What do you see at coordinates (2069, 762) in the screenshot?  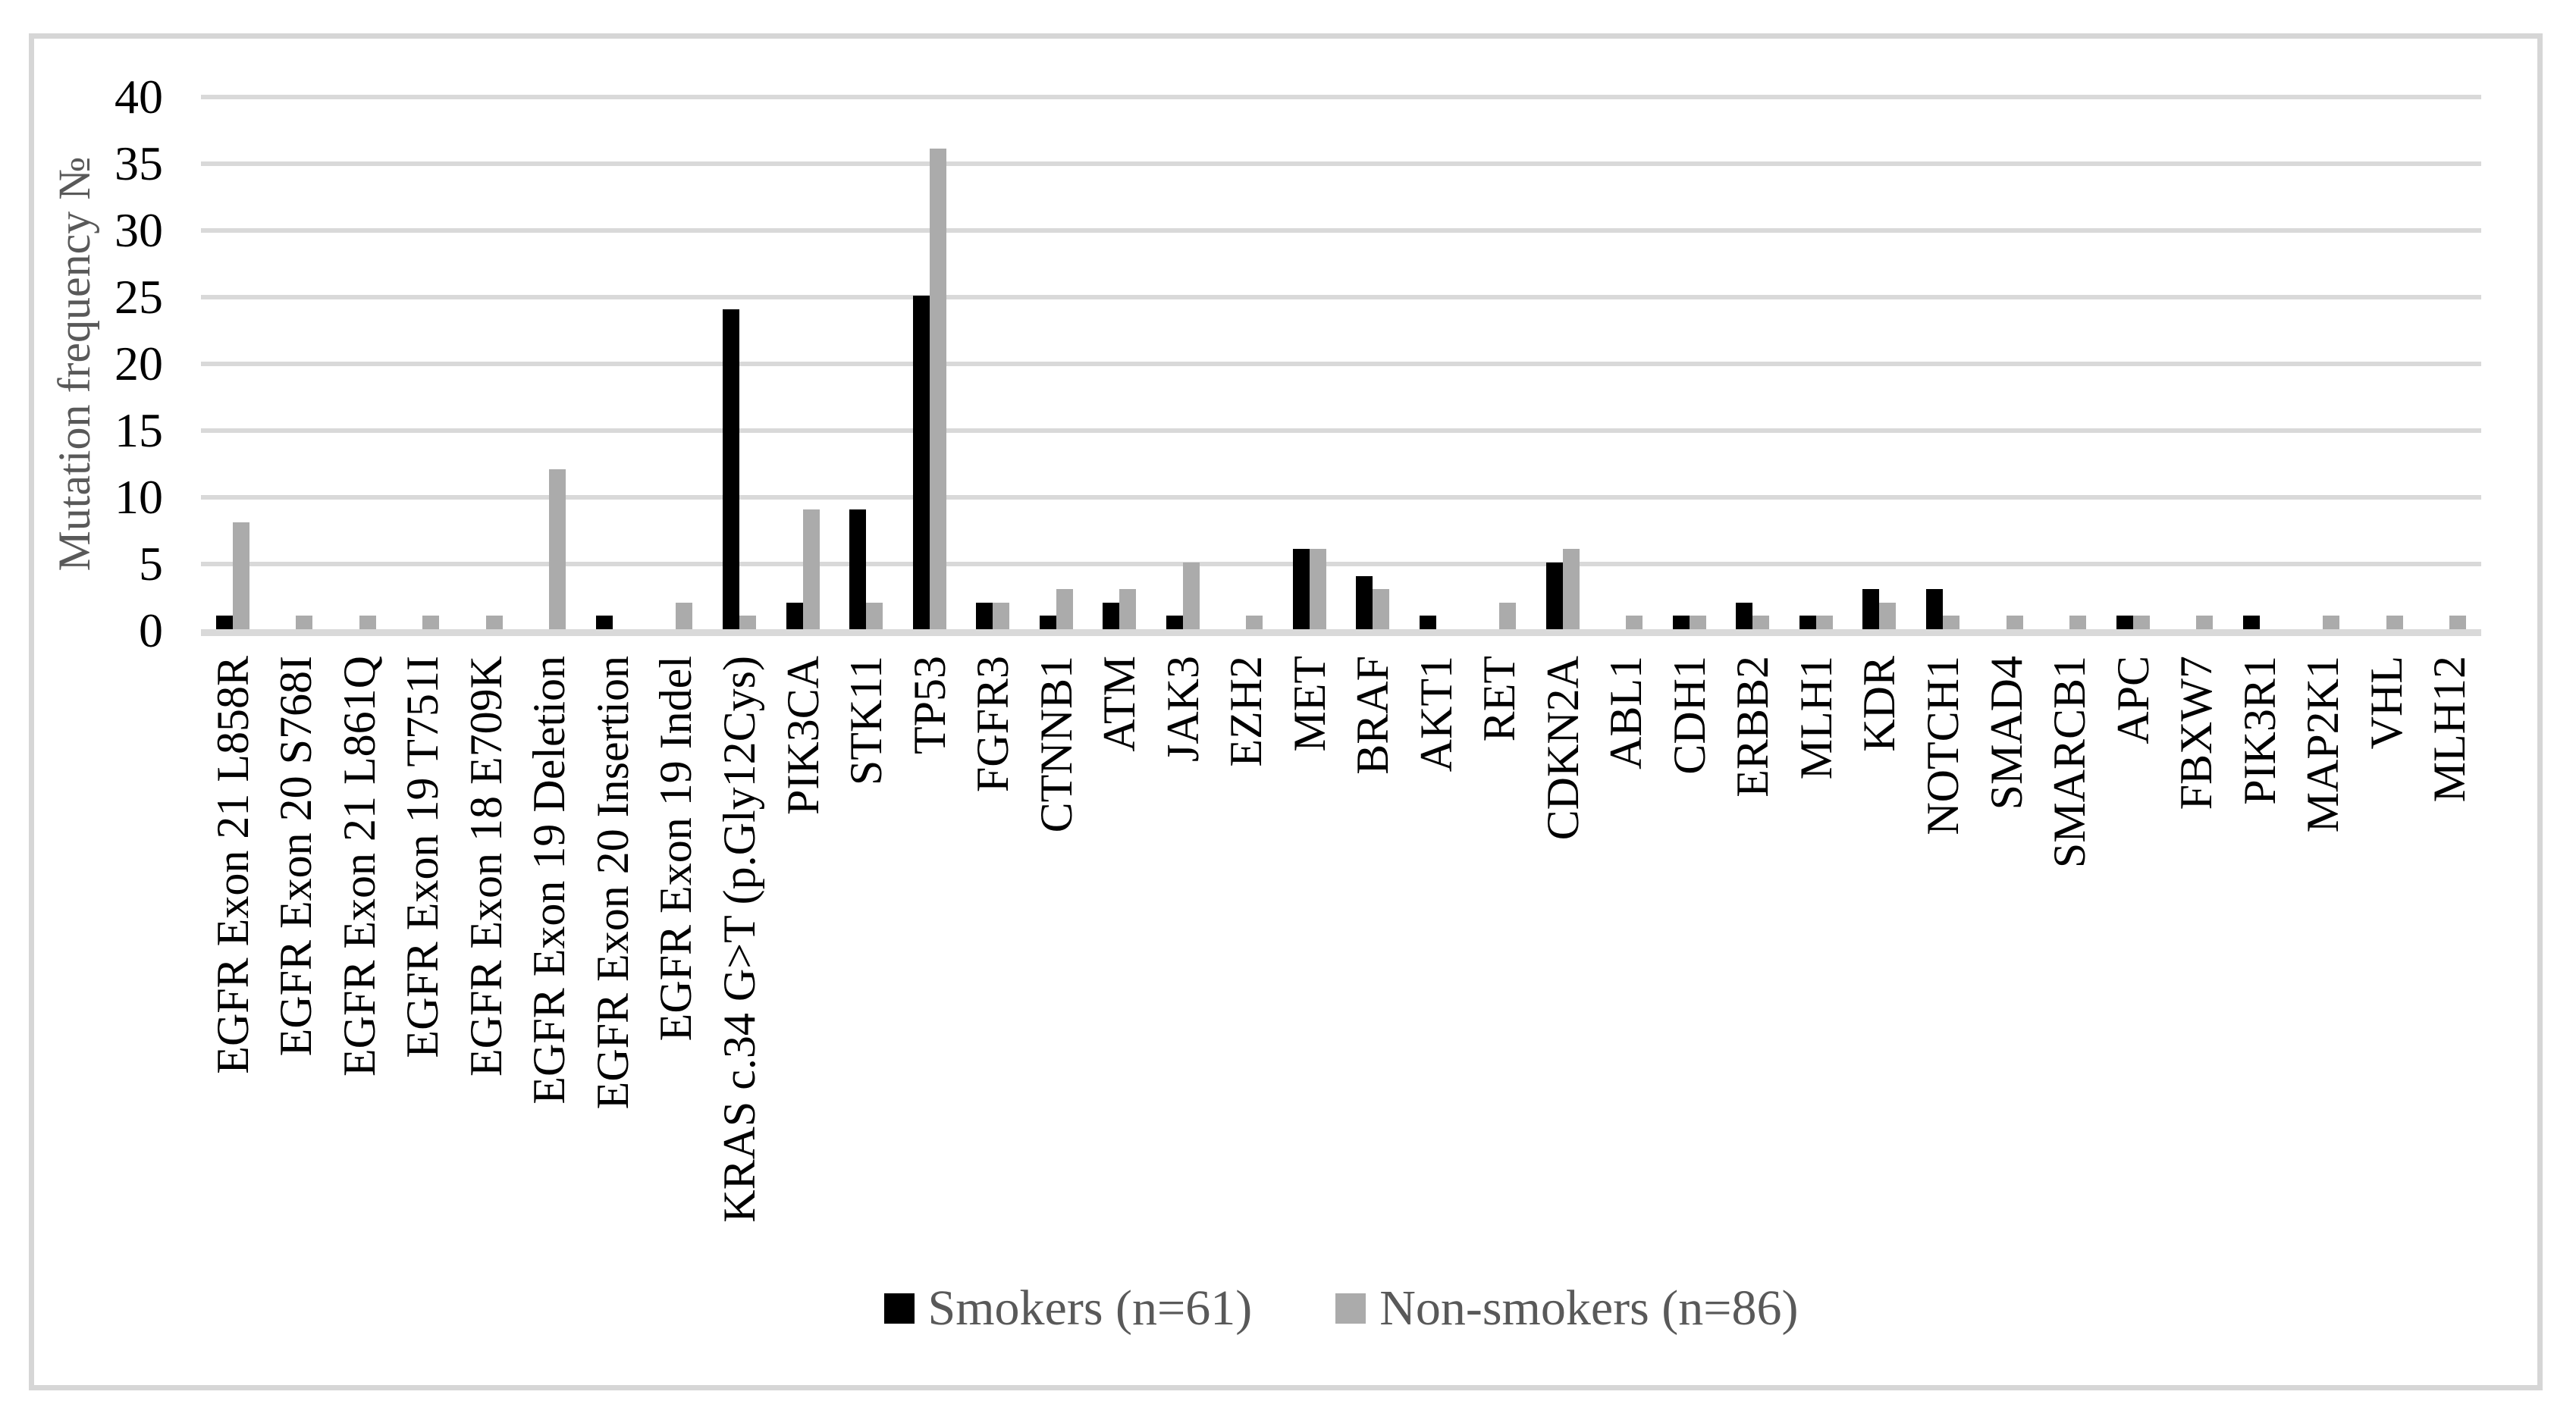 I see `category-label: SMARCB1` at bounding box center [2069, 762].